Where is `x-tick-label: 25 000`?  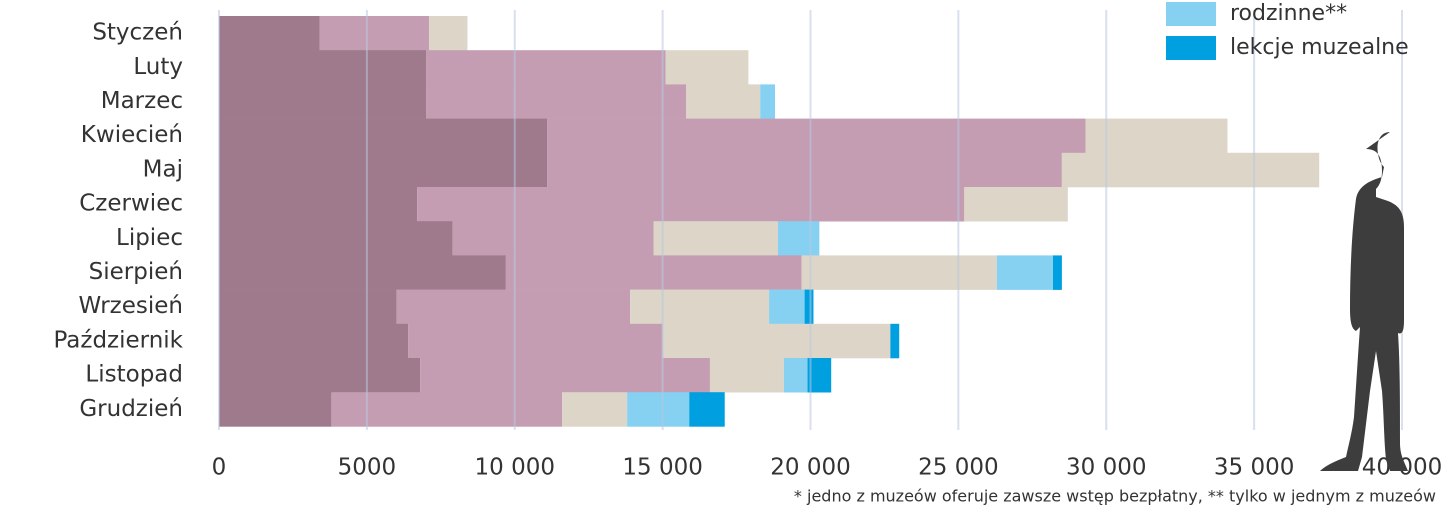
x-tick-label: 25 000 is located at coordinates (958, 468).